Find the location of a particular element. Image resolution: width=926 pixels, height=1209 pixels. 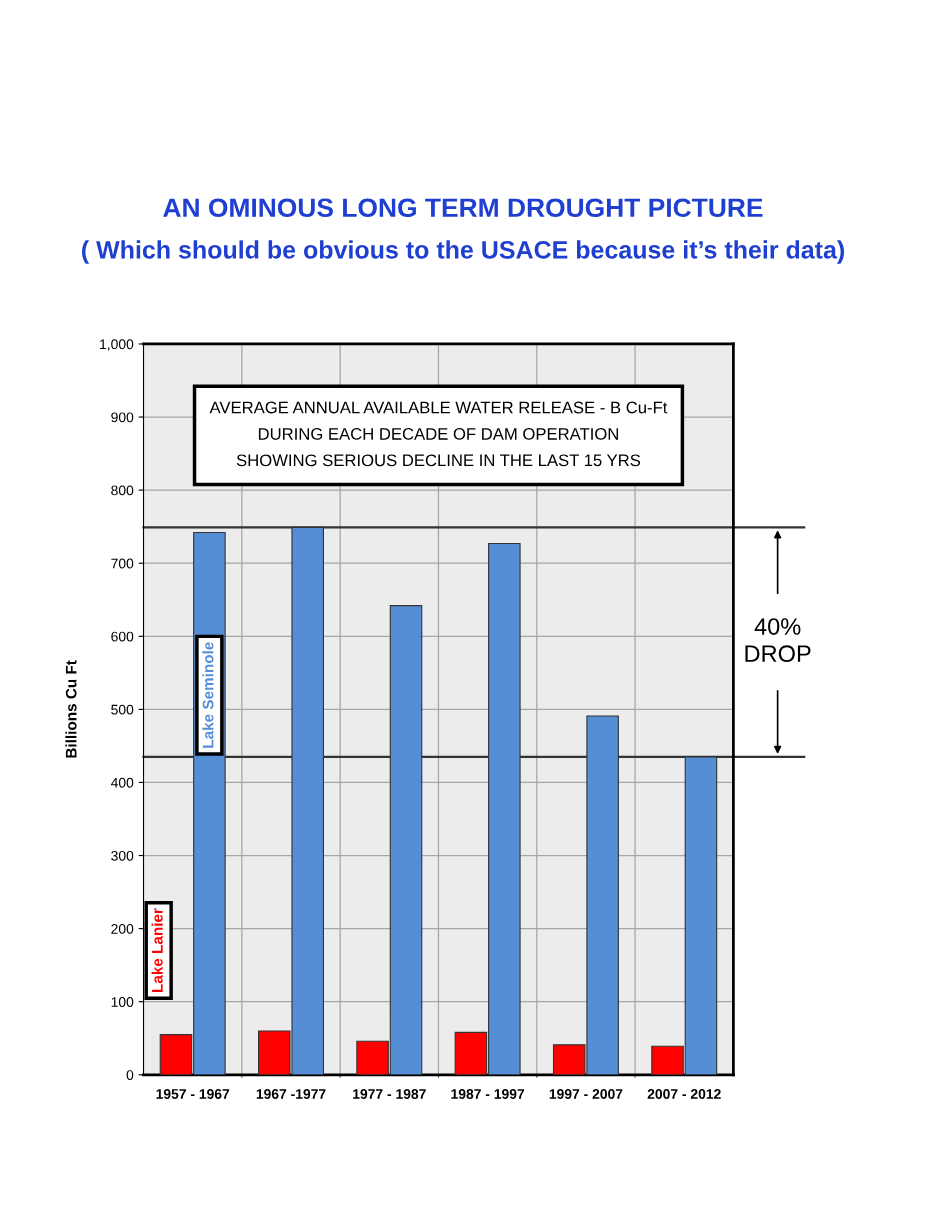

chart-title: AN OMINOUS LONG TERM DROUGHT PICTURE is located at coordinates (463, 208).